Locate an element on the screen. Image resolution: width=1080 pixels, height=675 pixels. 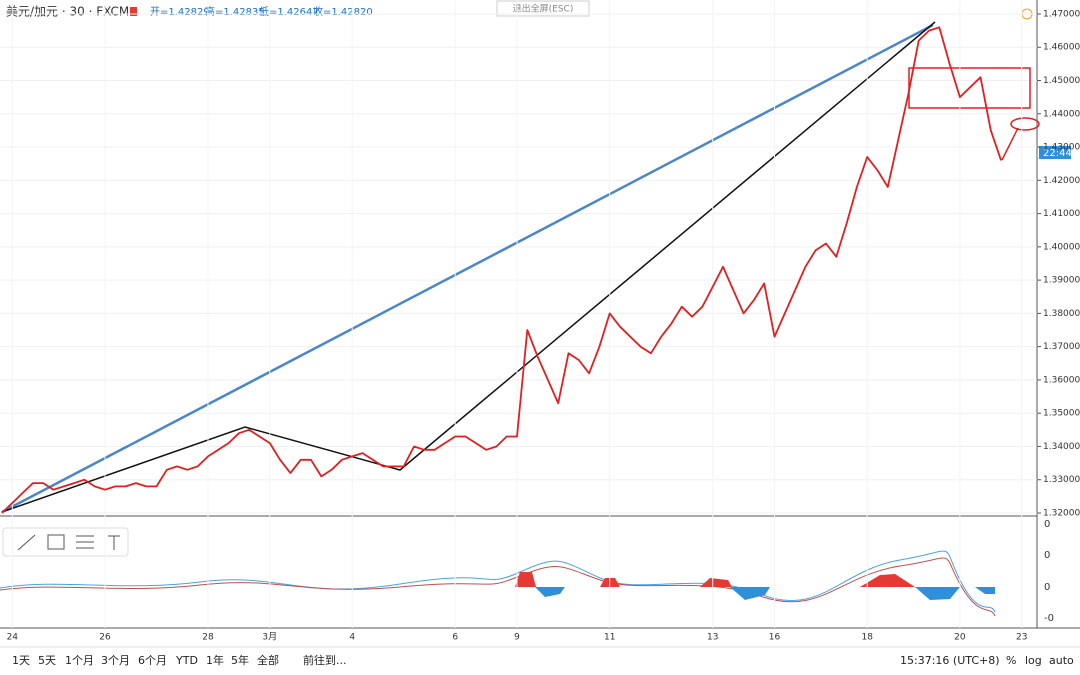
log-toggle: log is located at coordinates (1033, 660).